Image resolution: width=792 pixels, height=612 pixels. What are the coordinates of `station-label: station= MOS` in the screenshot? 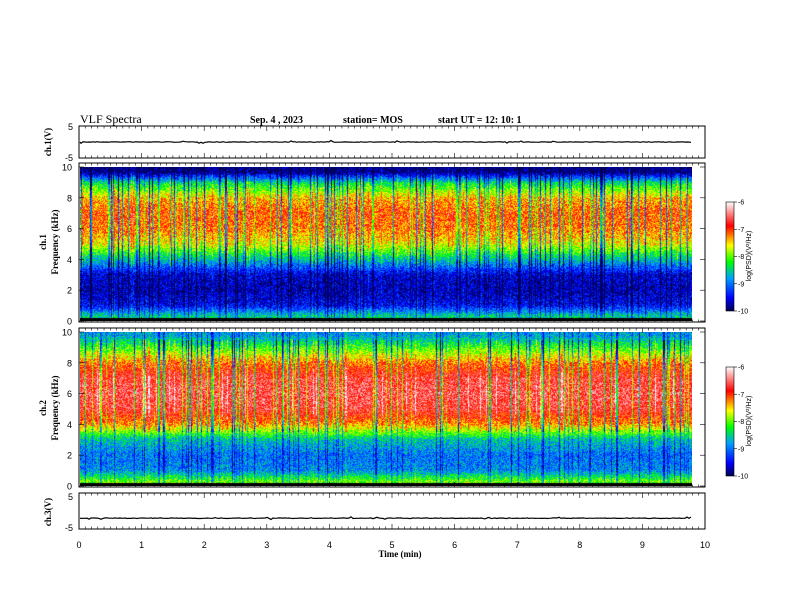 It's located at (373, 120).